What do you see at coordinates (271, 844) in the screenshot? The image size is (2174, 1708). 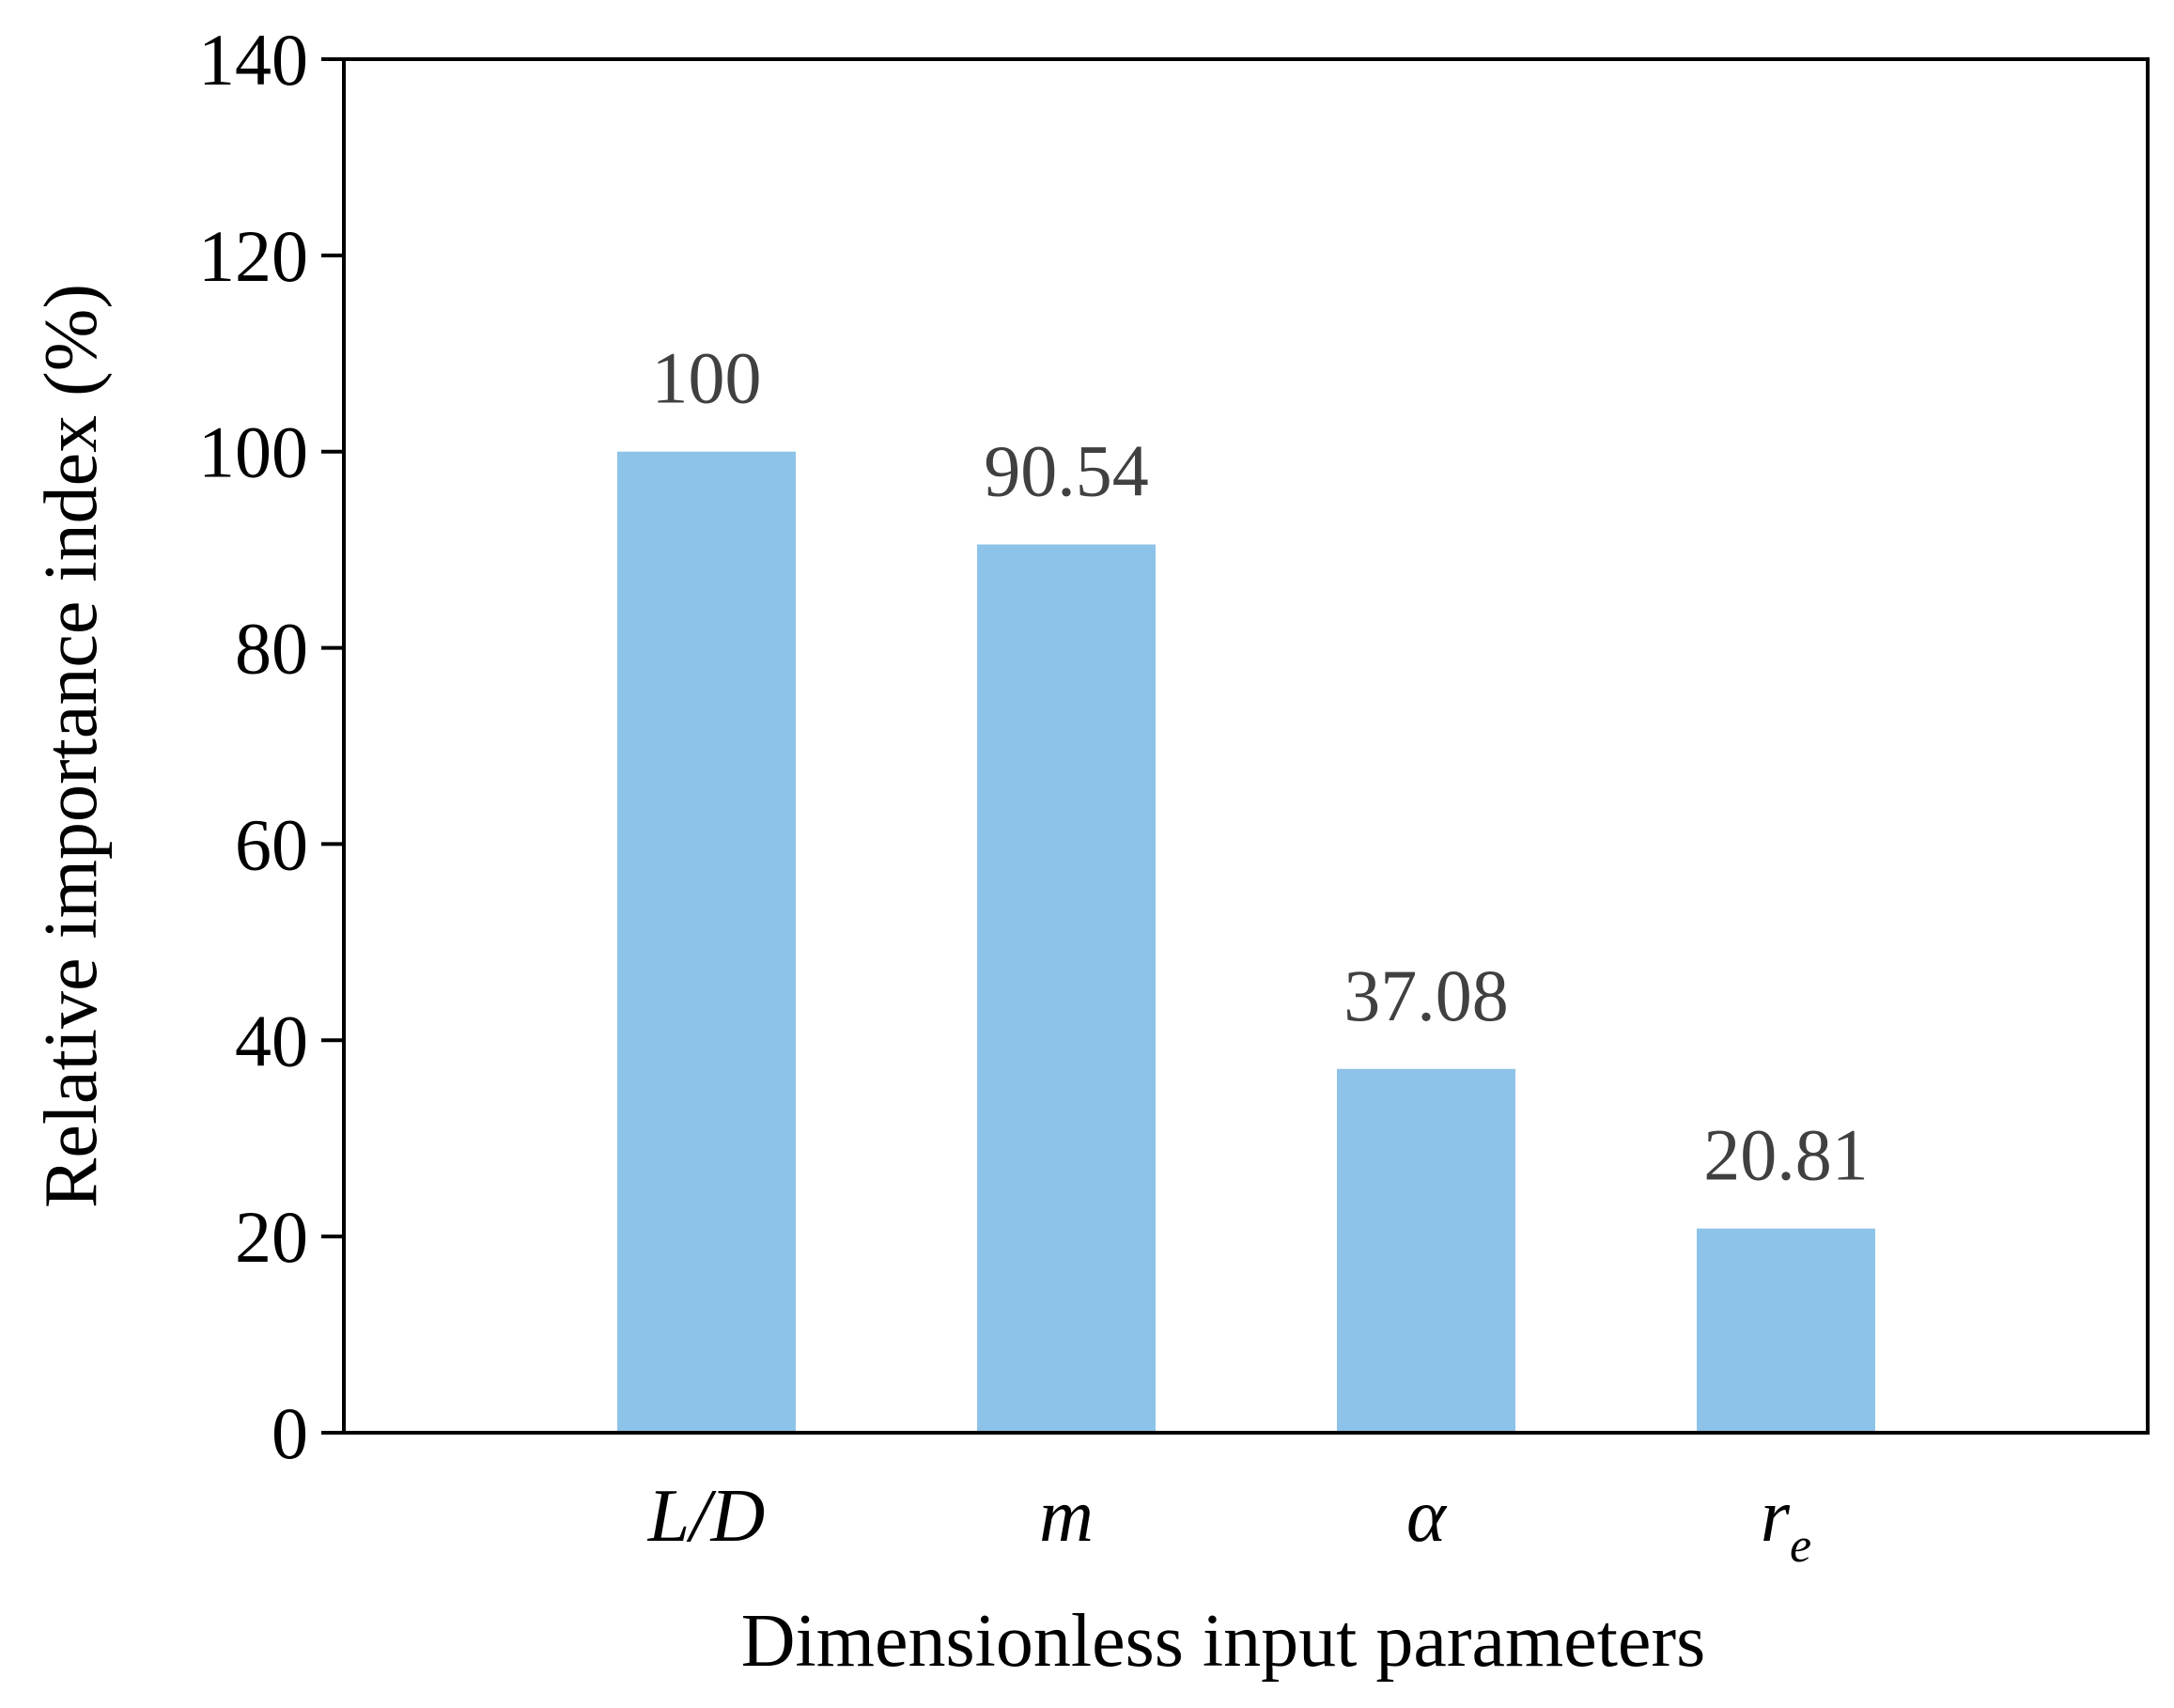 I see `y-tick-label: 60` at bounding box center [271, 844].